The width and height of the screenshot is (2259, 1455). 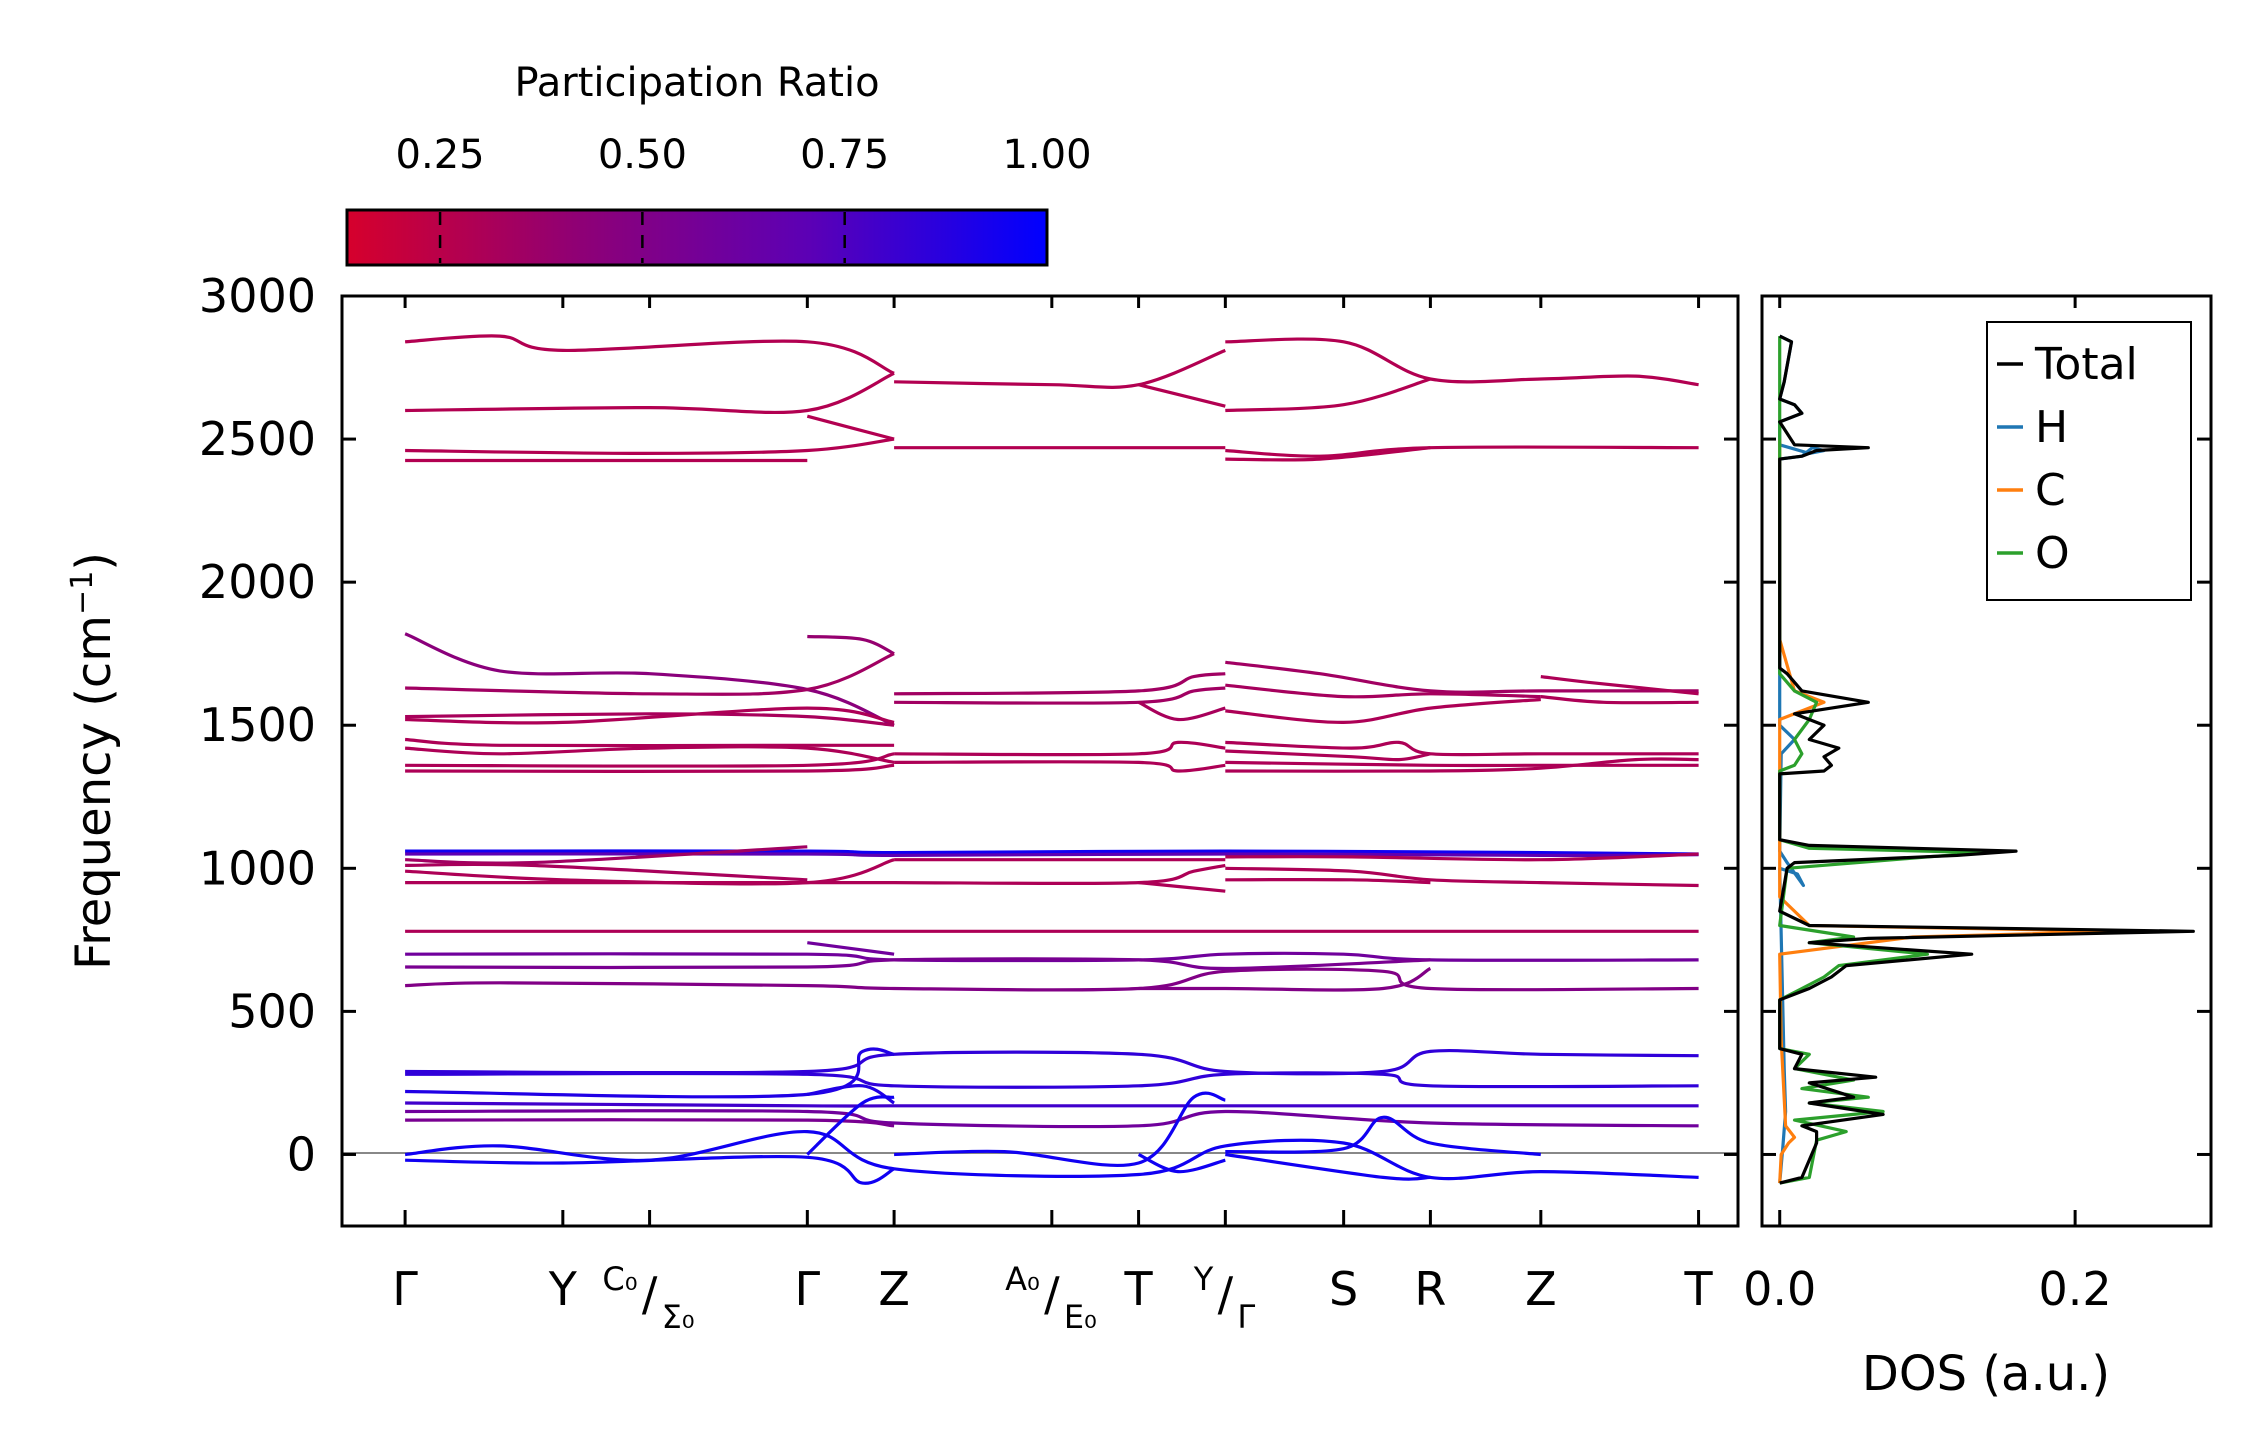 I want to click on kpoint-label-sub: Γ, so click(x=1246, y=1317).